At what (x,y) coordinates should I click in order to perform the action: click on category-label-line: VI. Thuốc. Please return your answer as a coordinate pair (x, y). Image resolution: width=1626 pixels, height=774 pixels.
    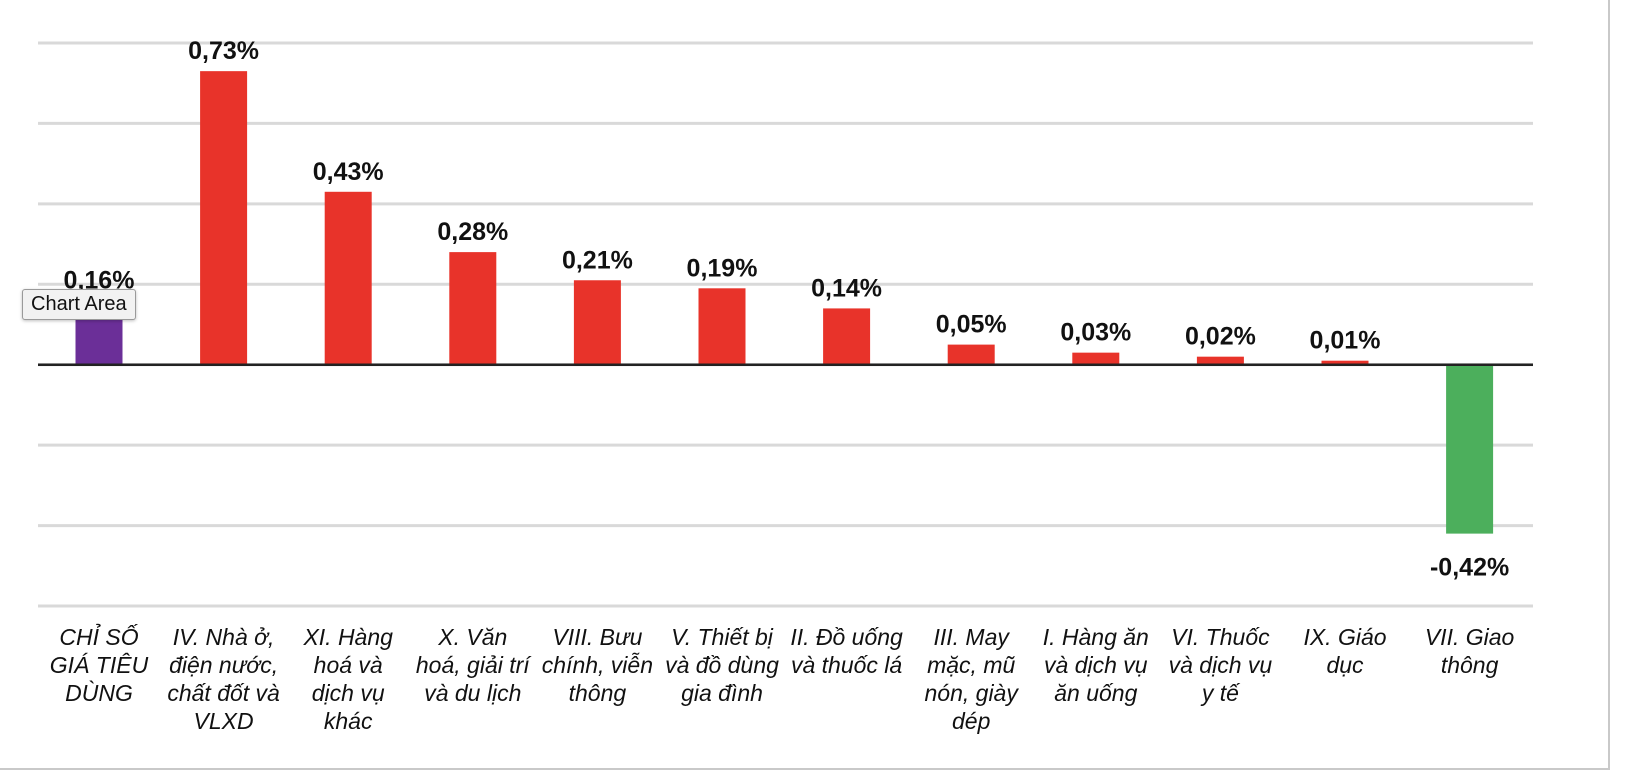
    Looking at the image, I should click on (1220, 637).